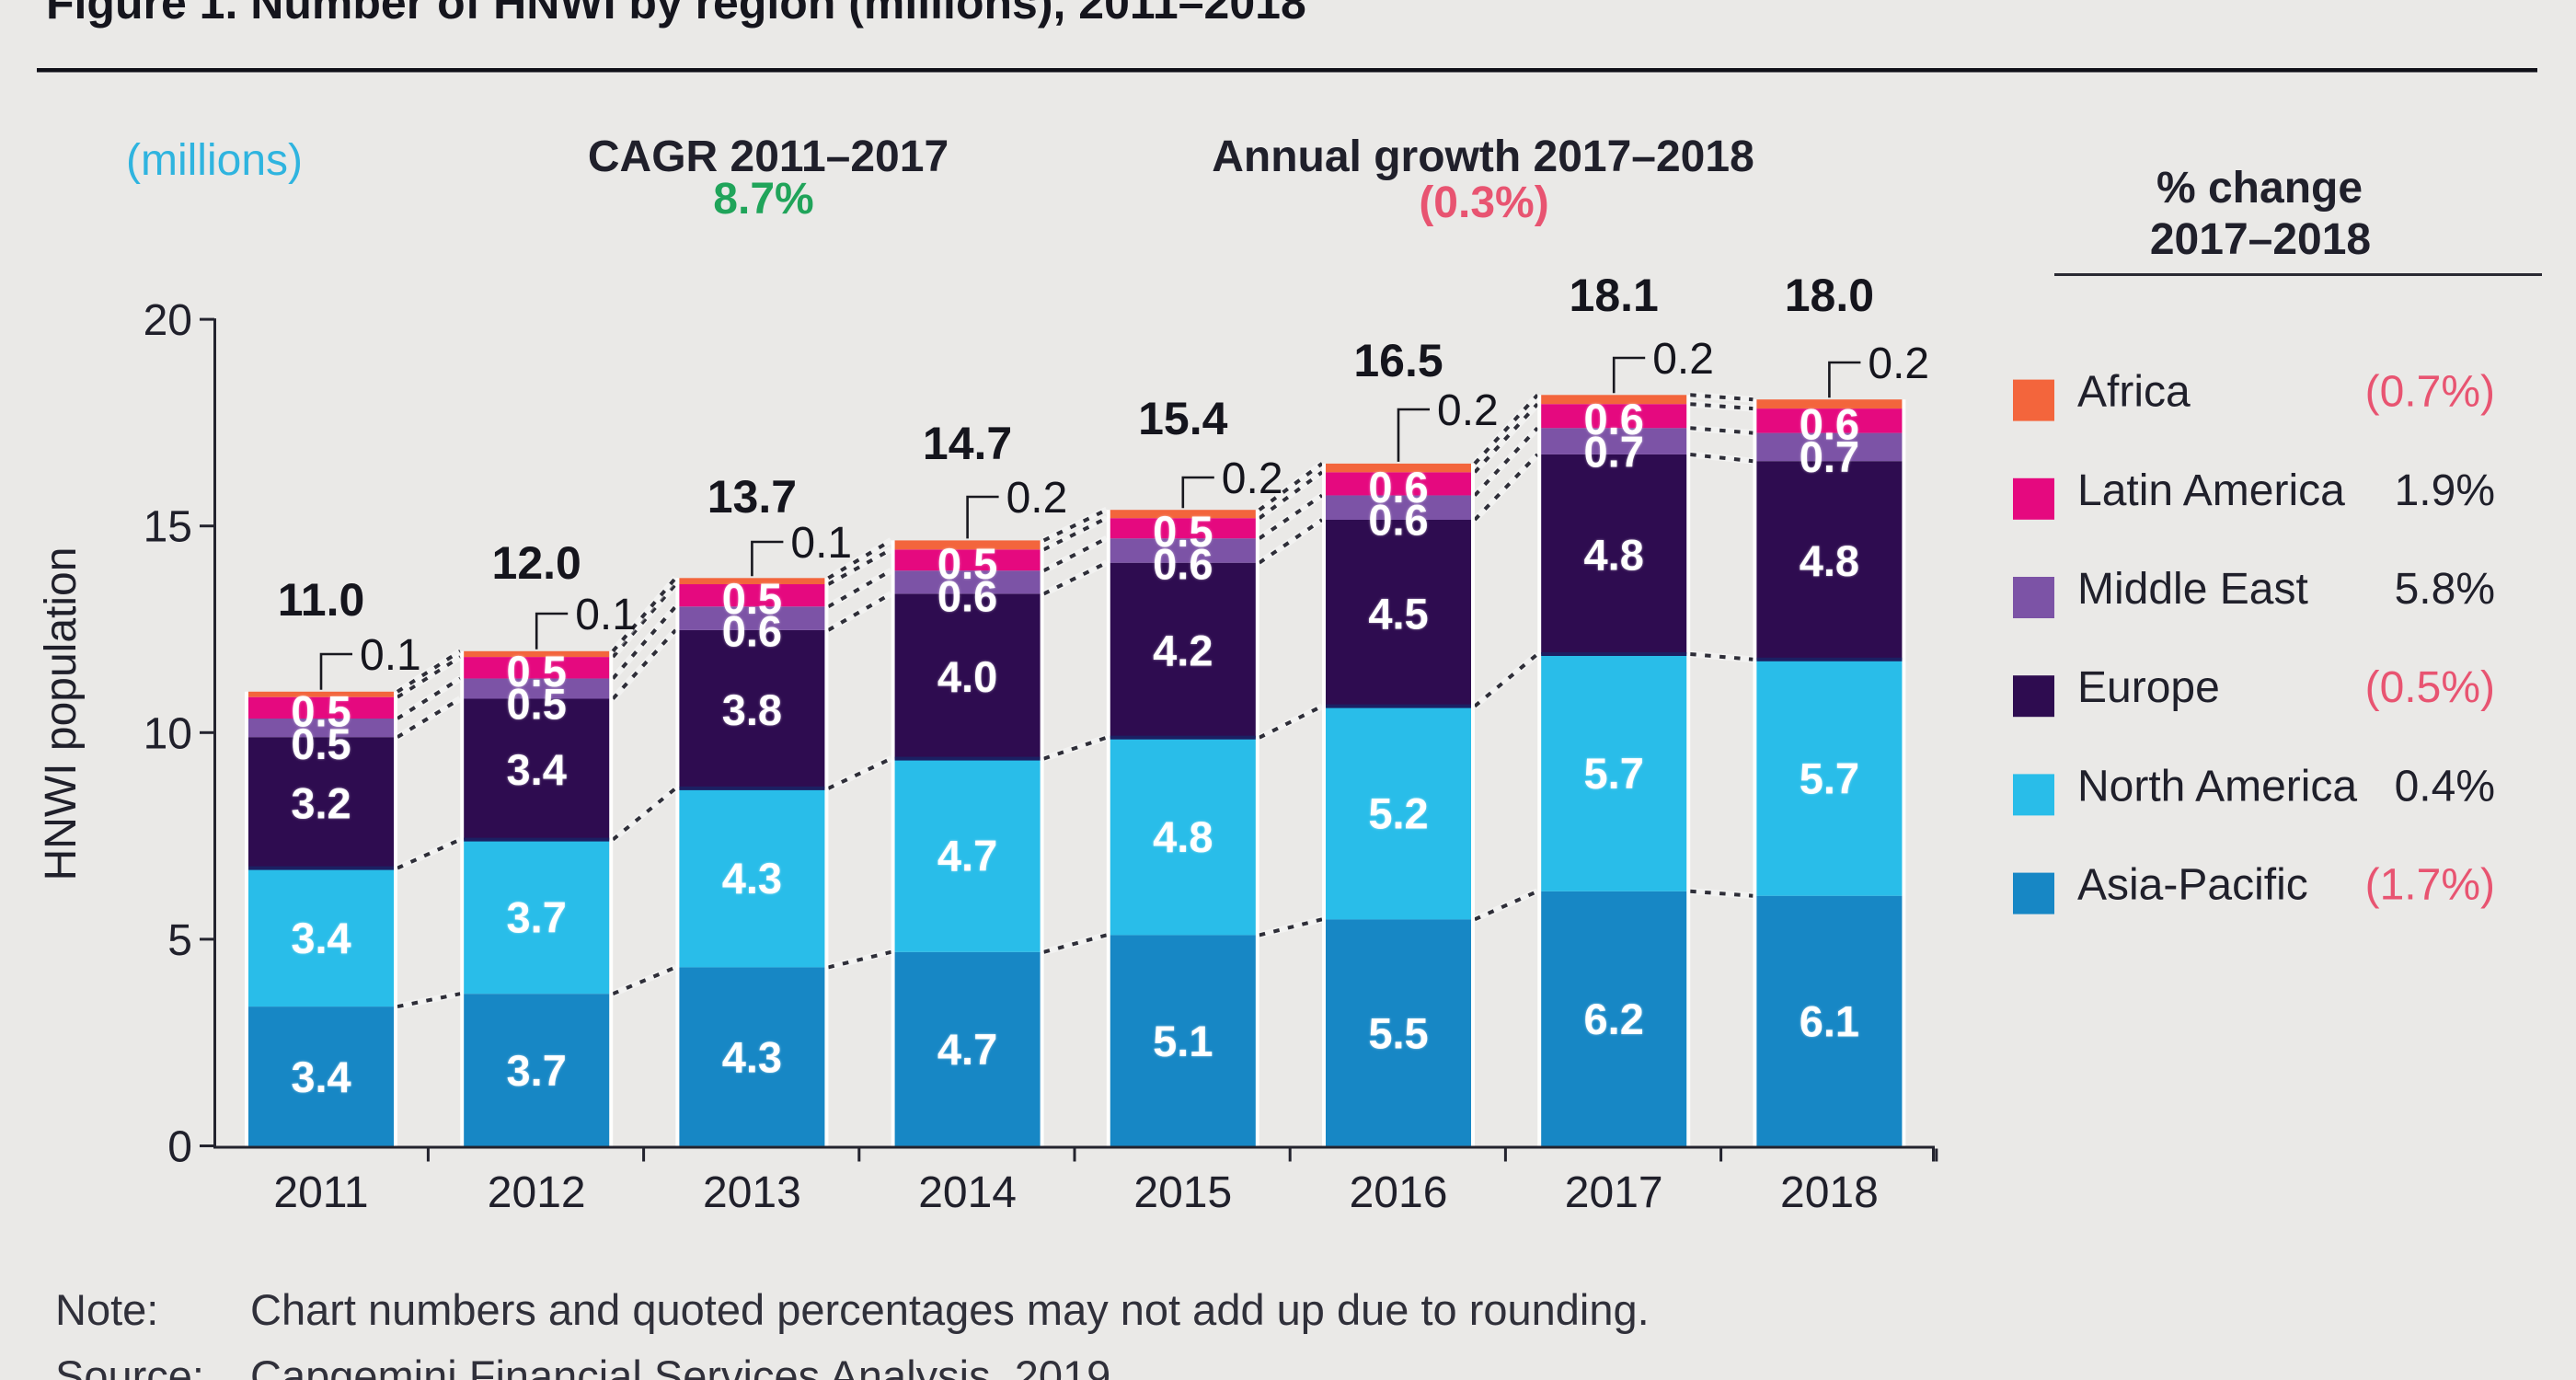  I want to click on svg-text: (millions), so click(214, 160).